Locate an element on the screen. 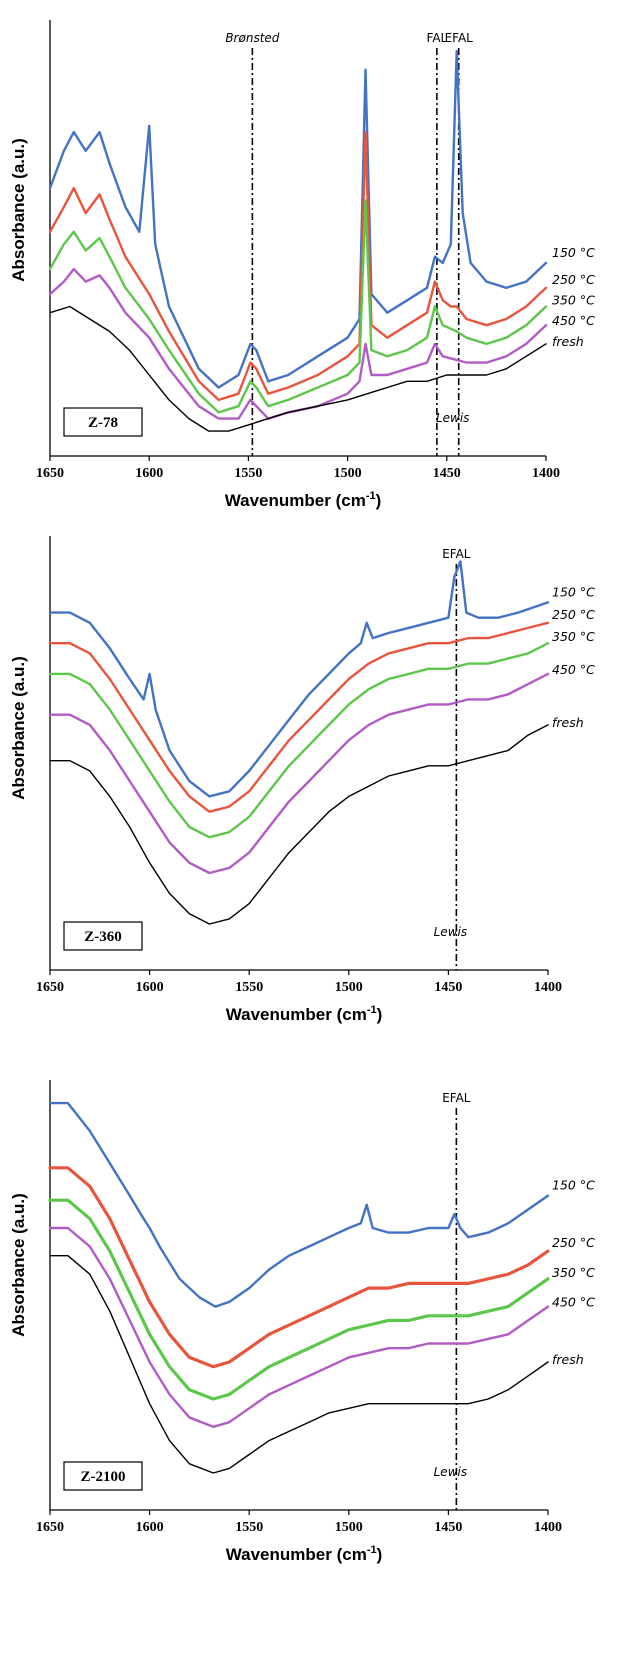 This screenshot has width=644, height=1654. annotation-label-fal: FAL is located at coordinates (437, 38).